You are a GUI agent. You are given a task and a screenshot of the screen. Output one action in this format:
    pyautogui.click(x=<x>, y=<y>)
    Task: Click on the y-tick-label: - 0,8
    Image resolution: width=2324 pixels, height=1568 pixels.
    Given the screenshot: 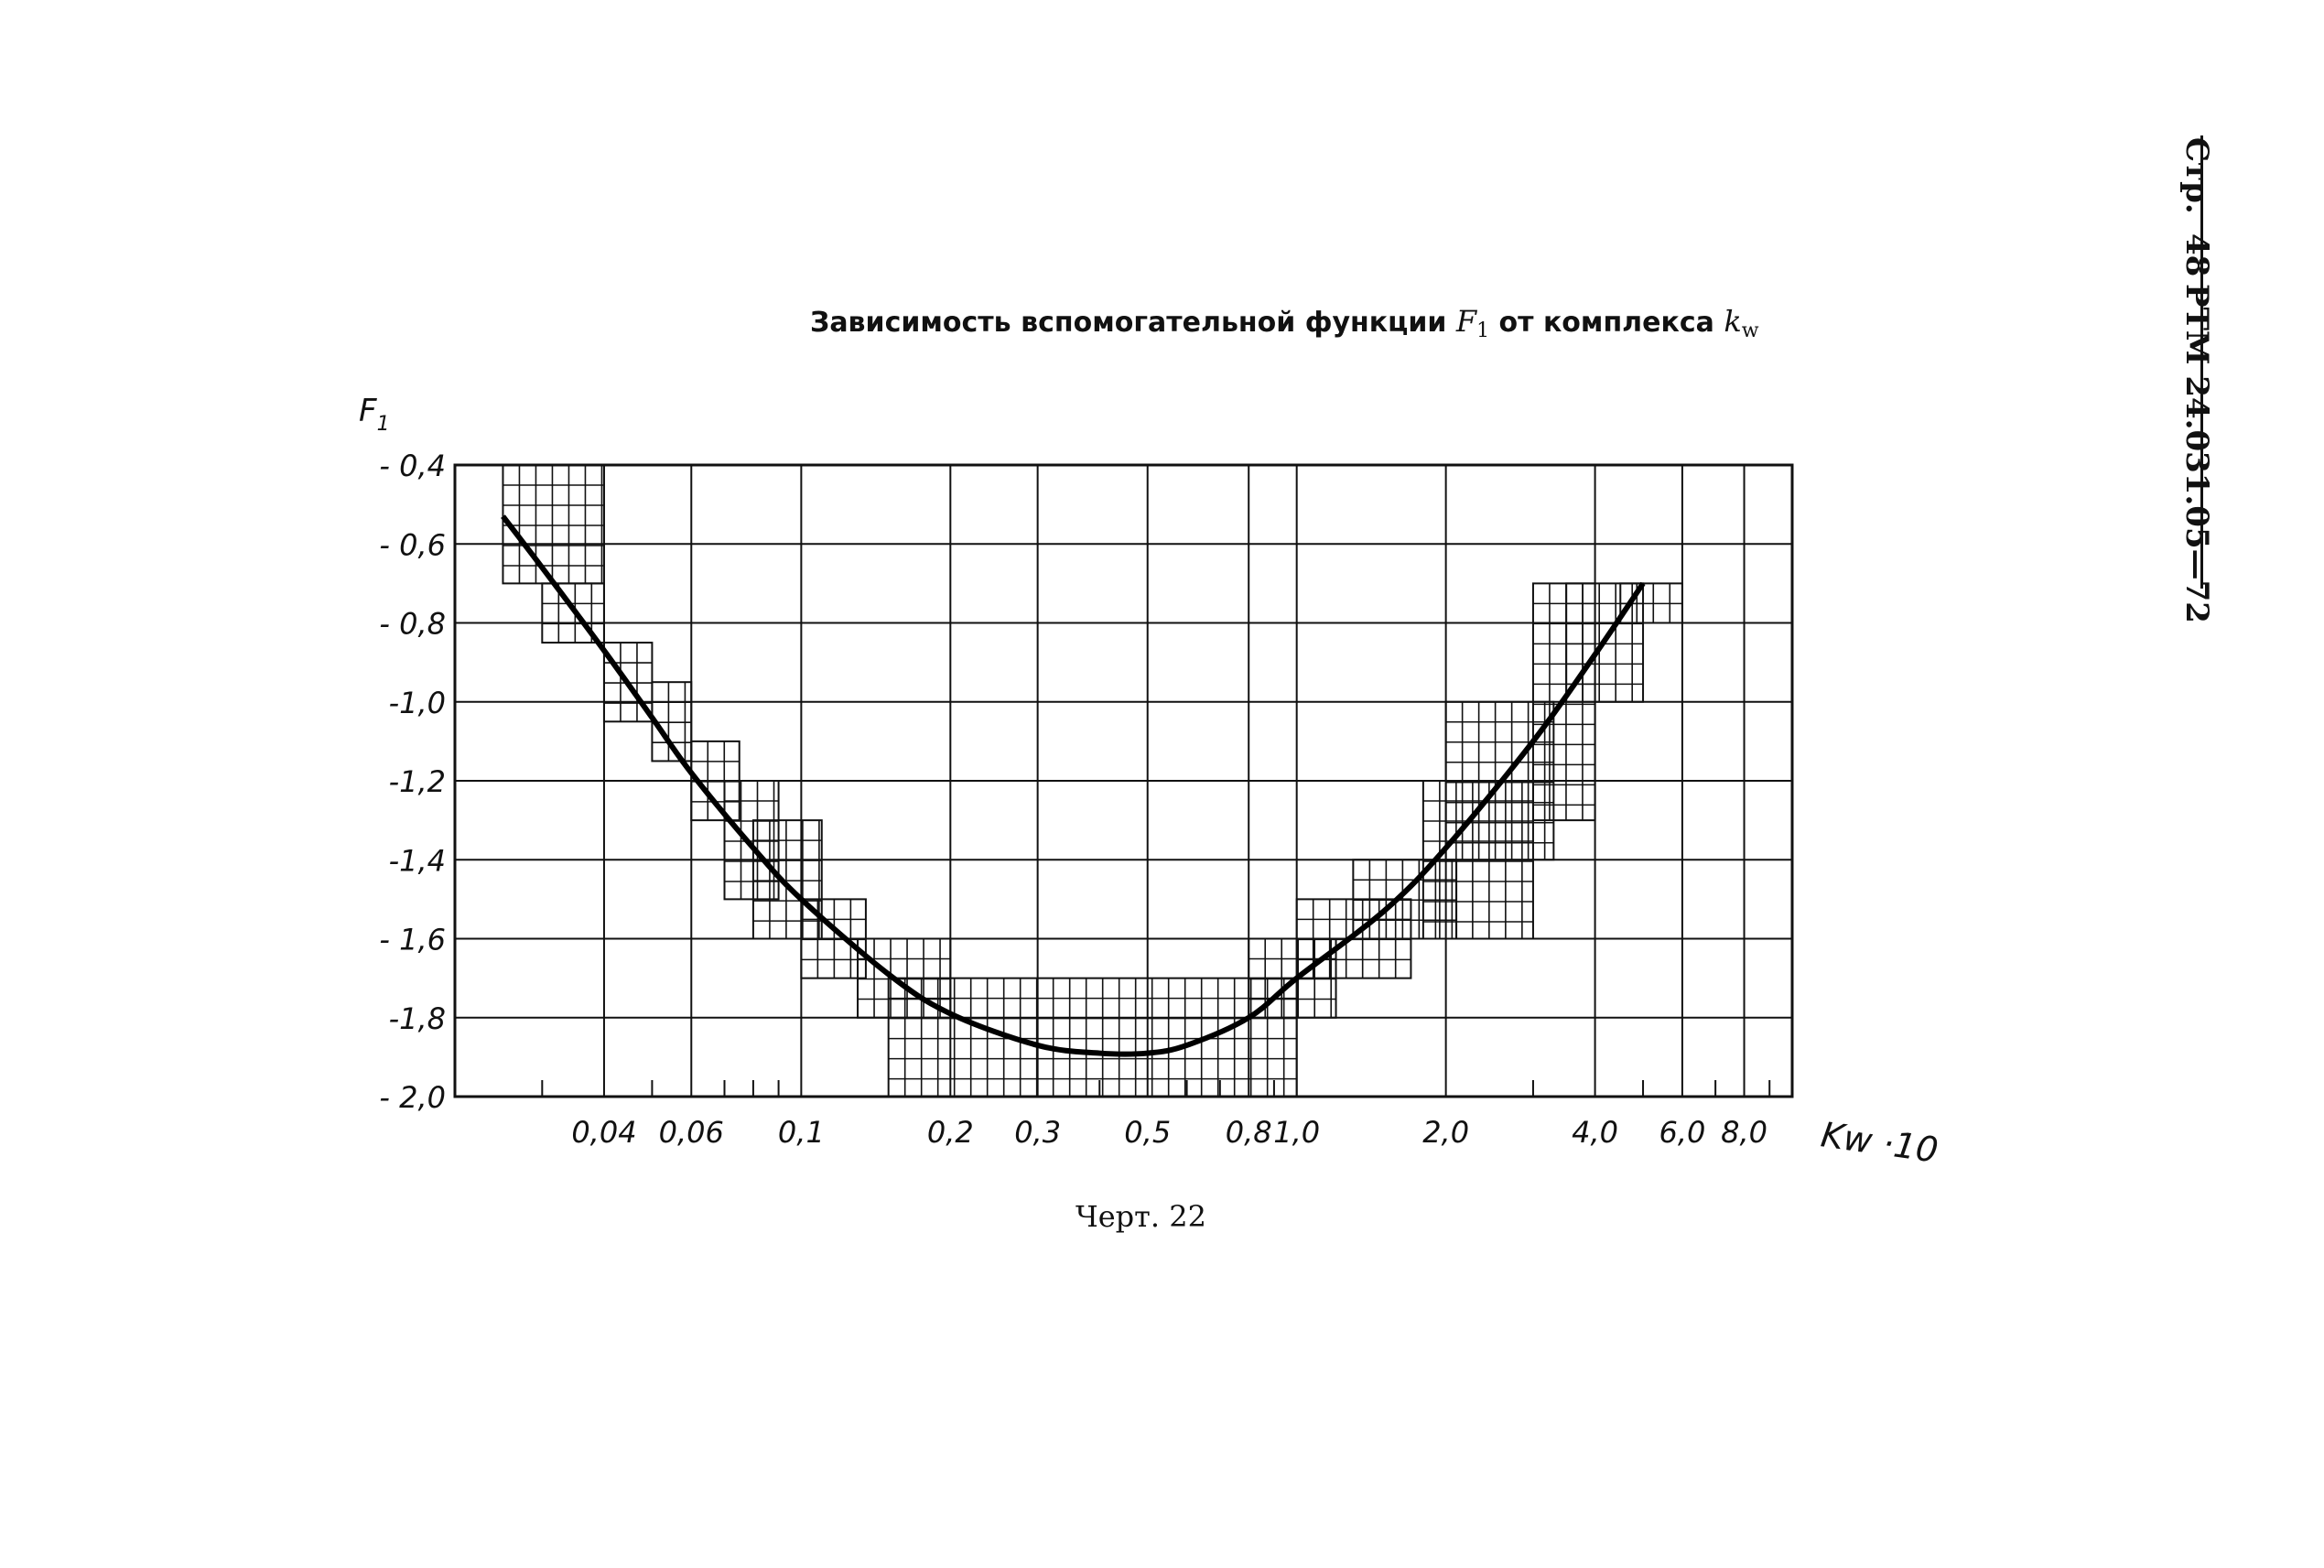 What is the action you would take?
    pyautogui.click(x=412, y=625)
    